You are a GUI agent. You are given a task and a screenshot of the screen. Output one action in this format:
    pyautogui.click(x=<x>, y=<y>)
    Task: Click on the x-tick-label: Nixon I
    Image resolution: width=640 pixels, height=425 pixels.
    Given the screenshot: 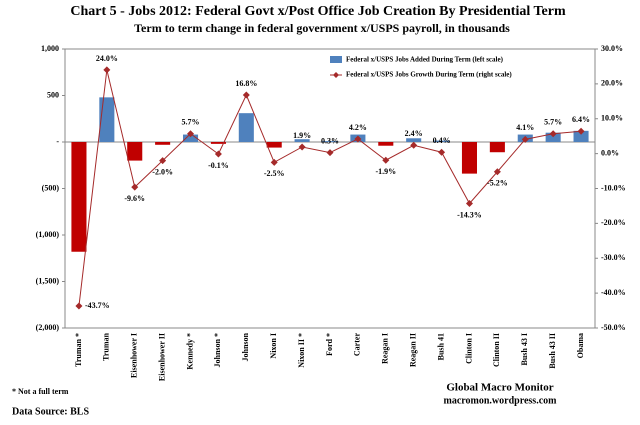 What is the action you would take?
    pyautogui.click(x=273, y=346)
    